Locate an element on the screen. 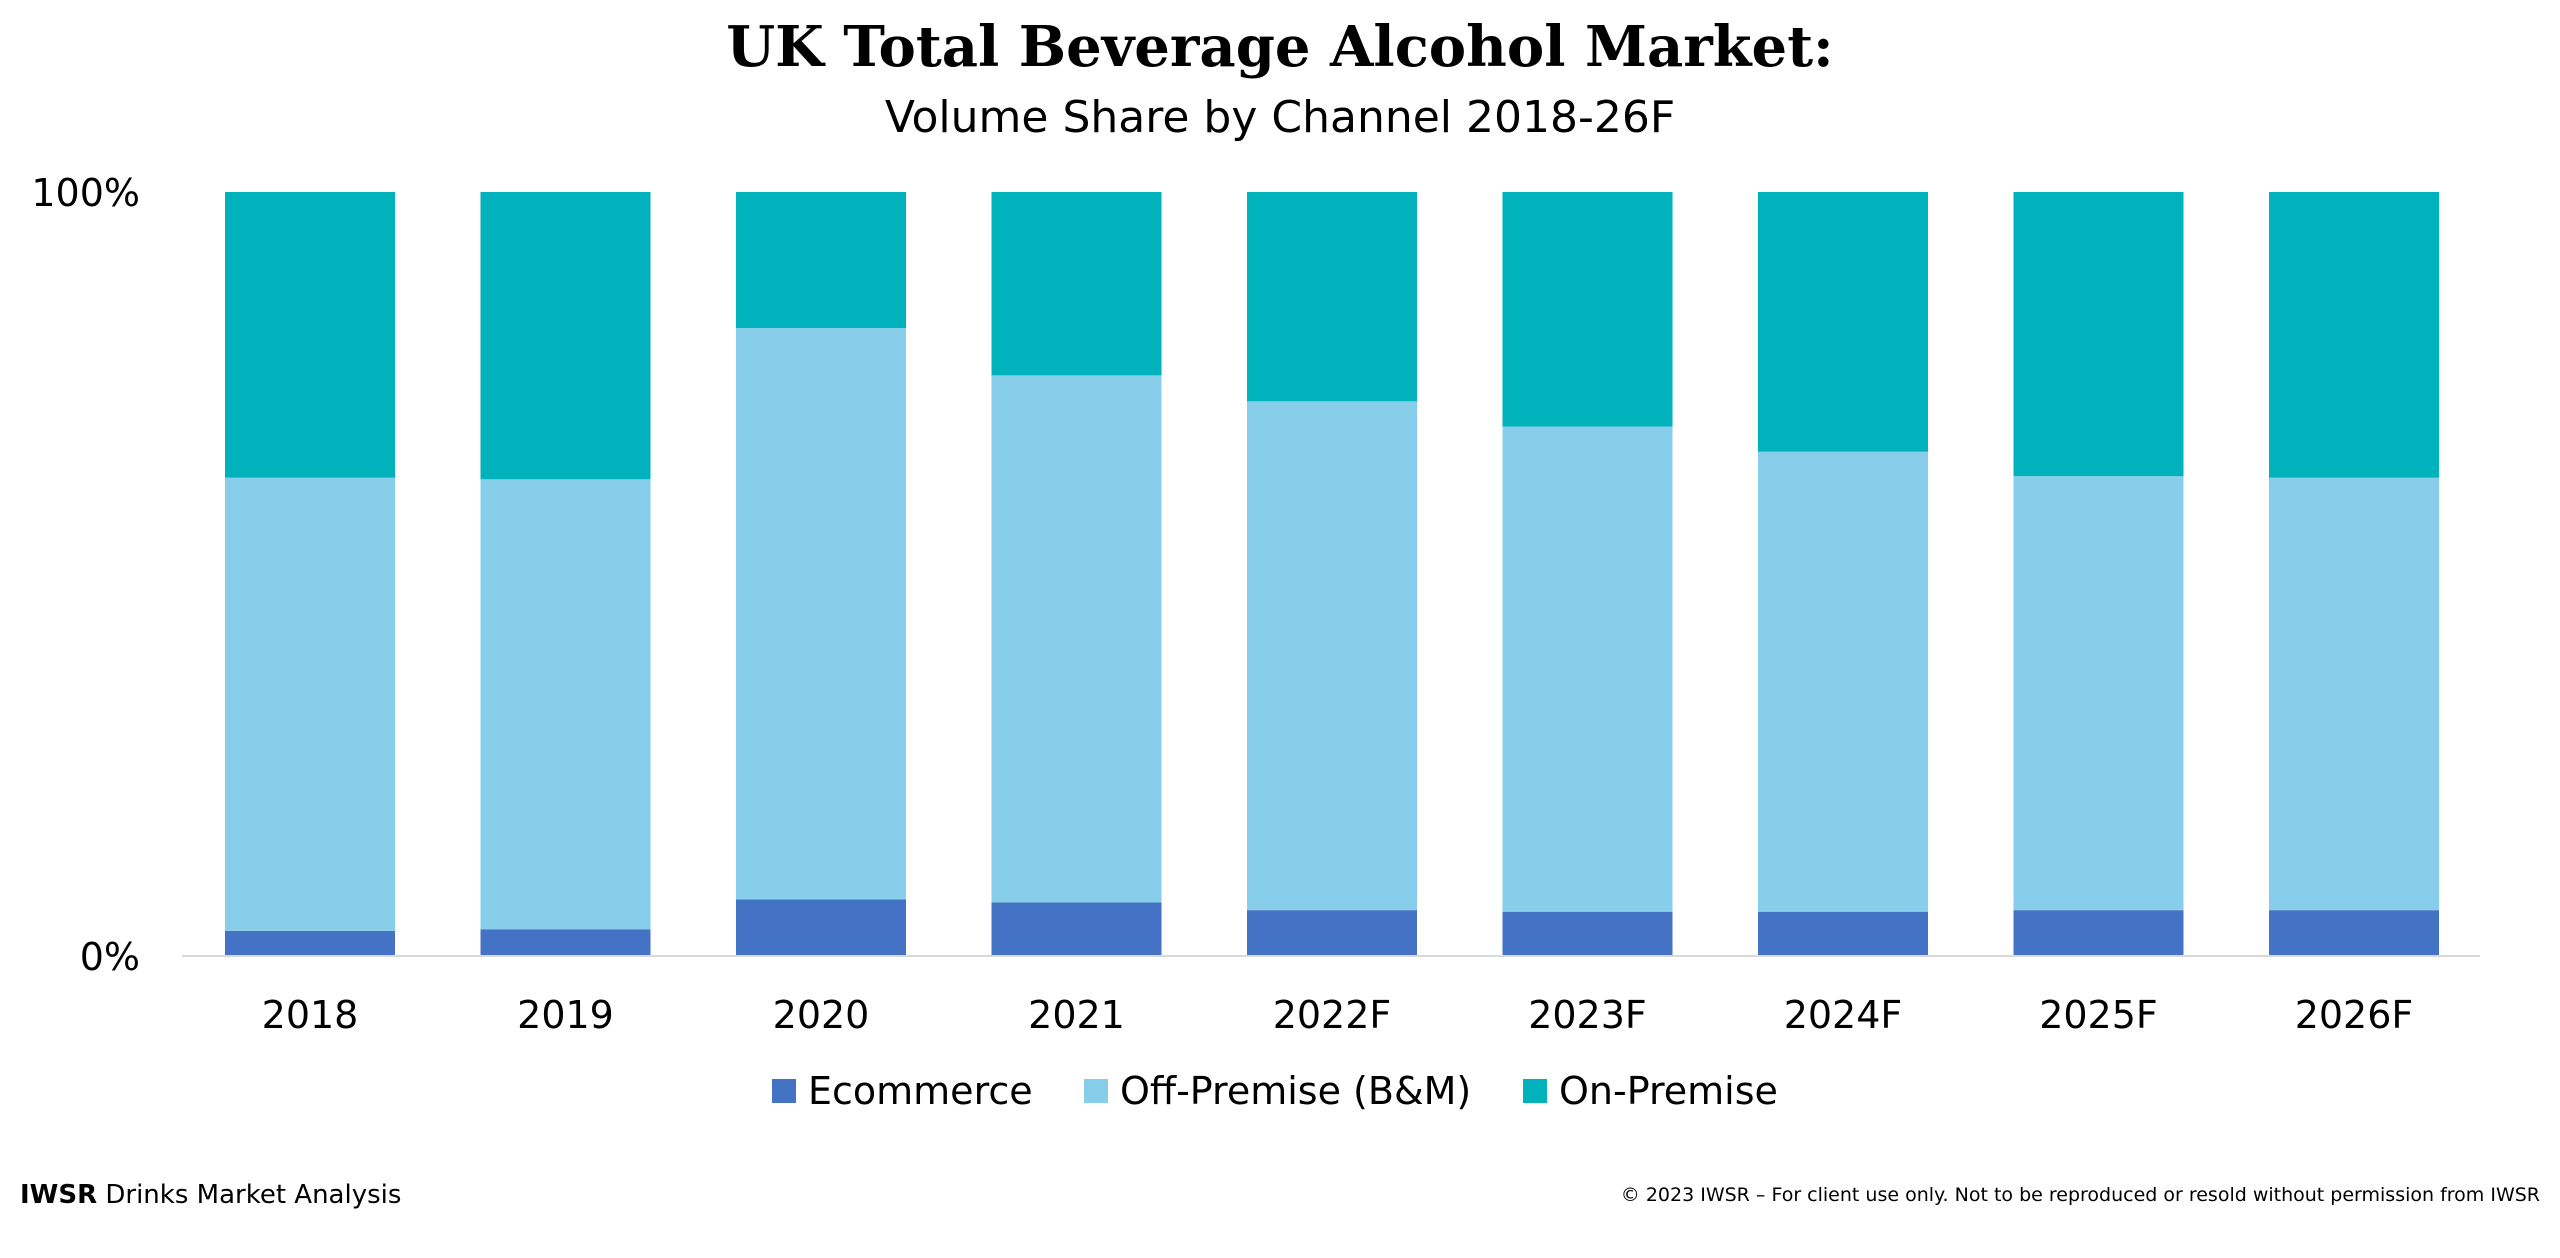 The image size is (2560, 1258). brand-suffix: Drinks Market Analysis is located at coordinates (249, 1195).